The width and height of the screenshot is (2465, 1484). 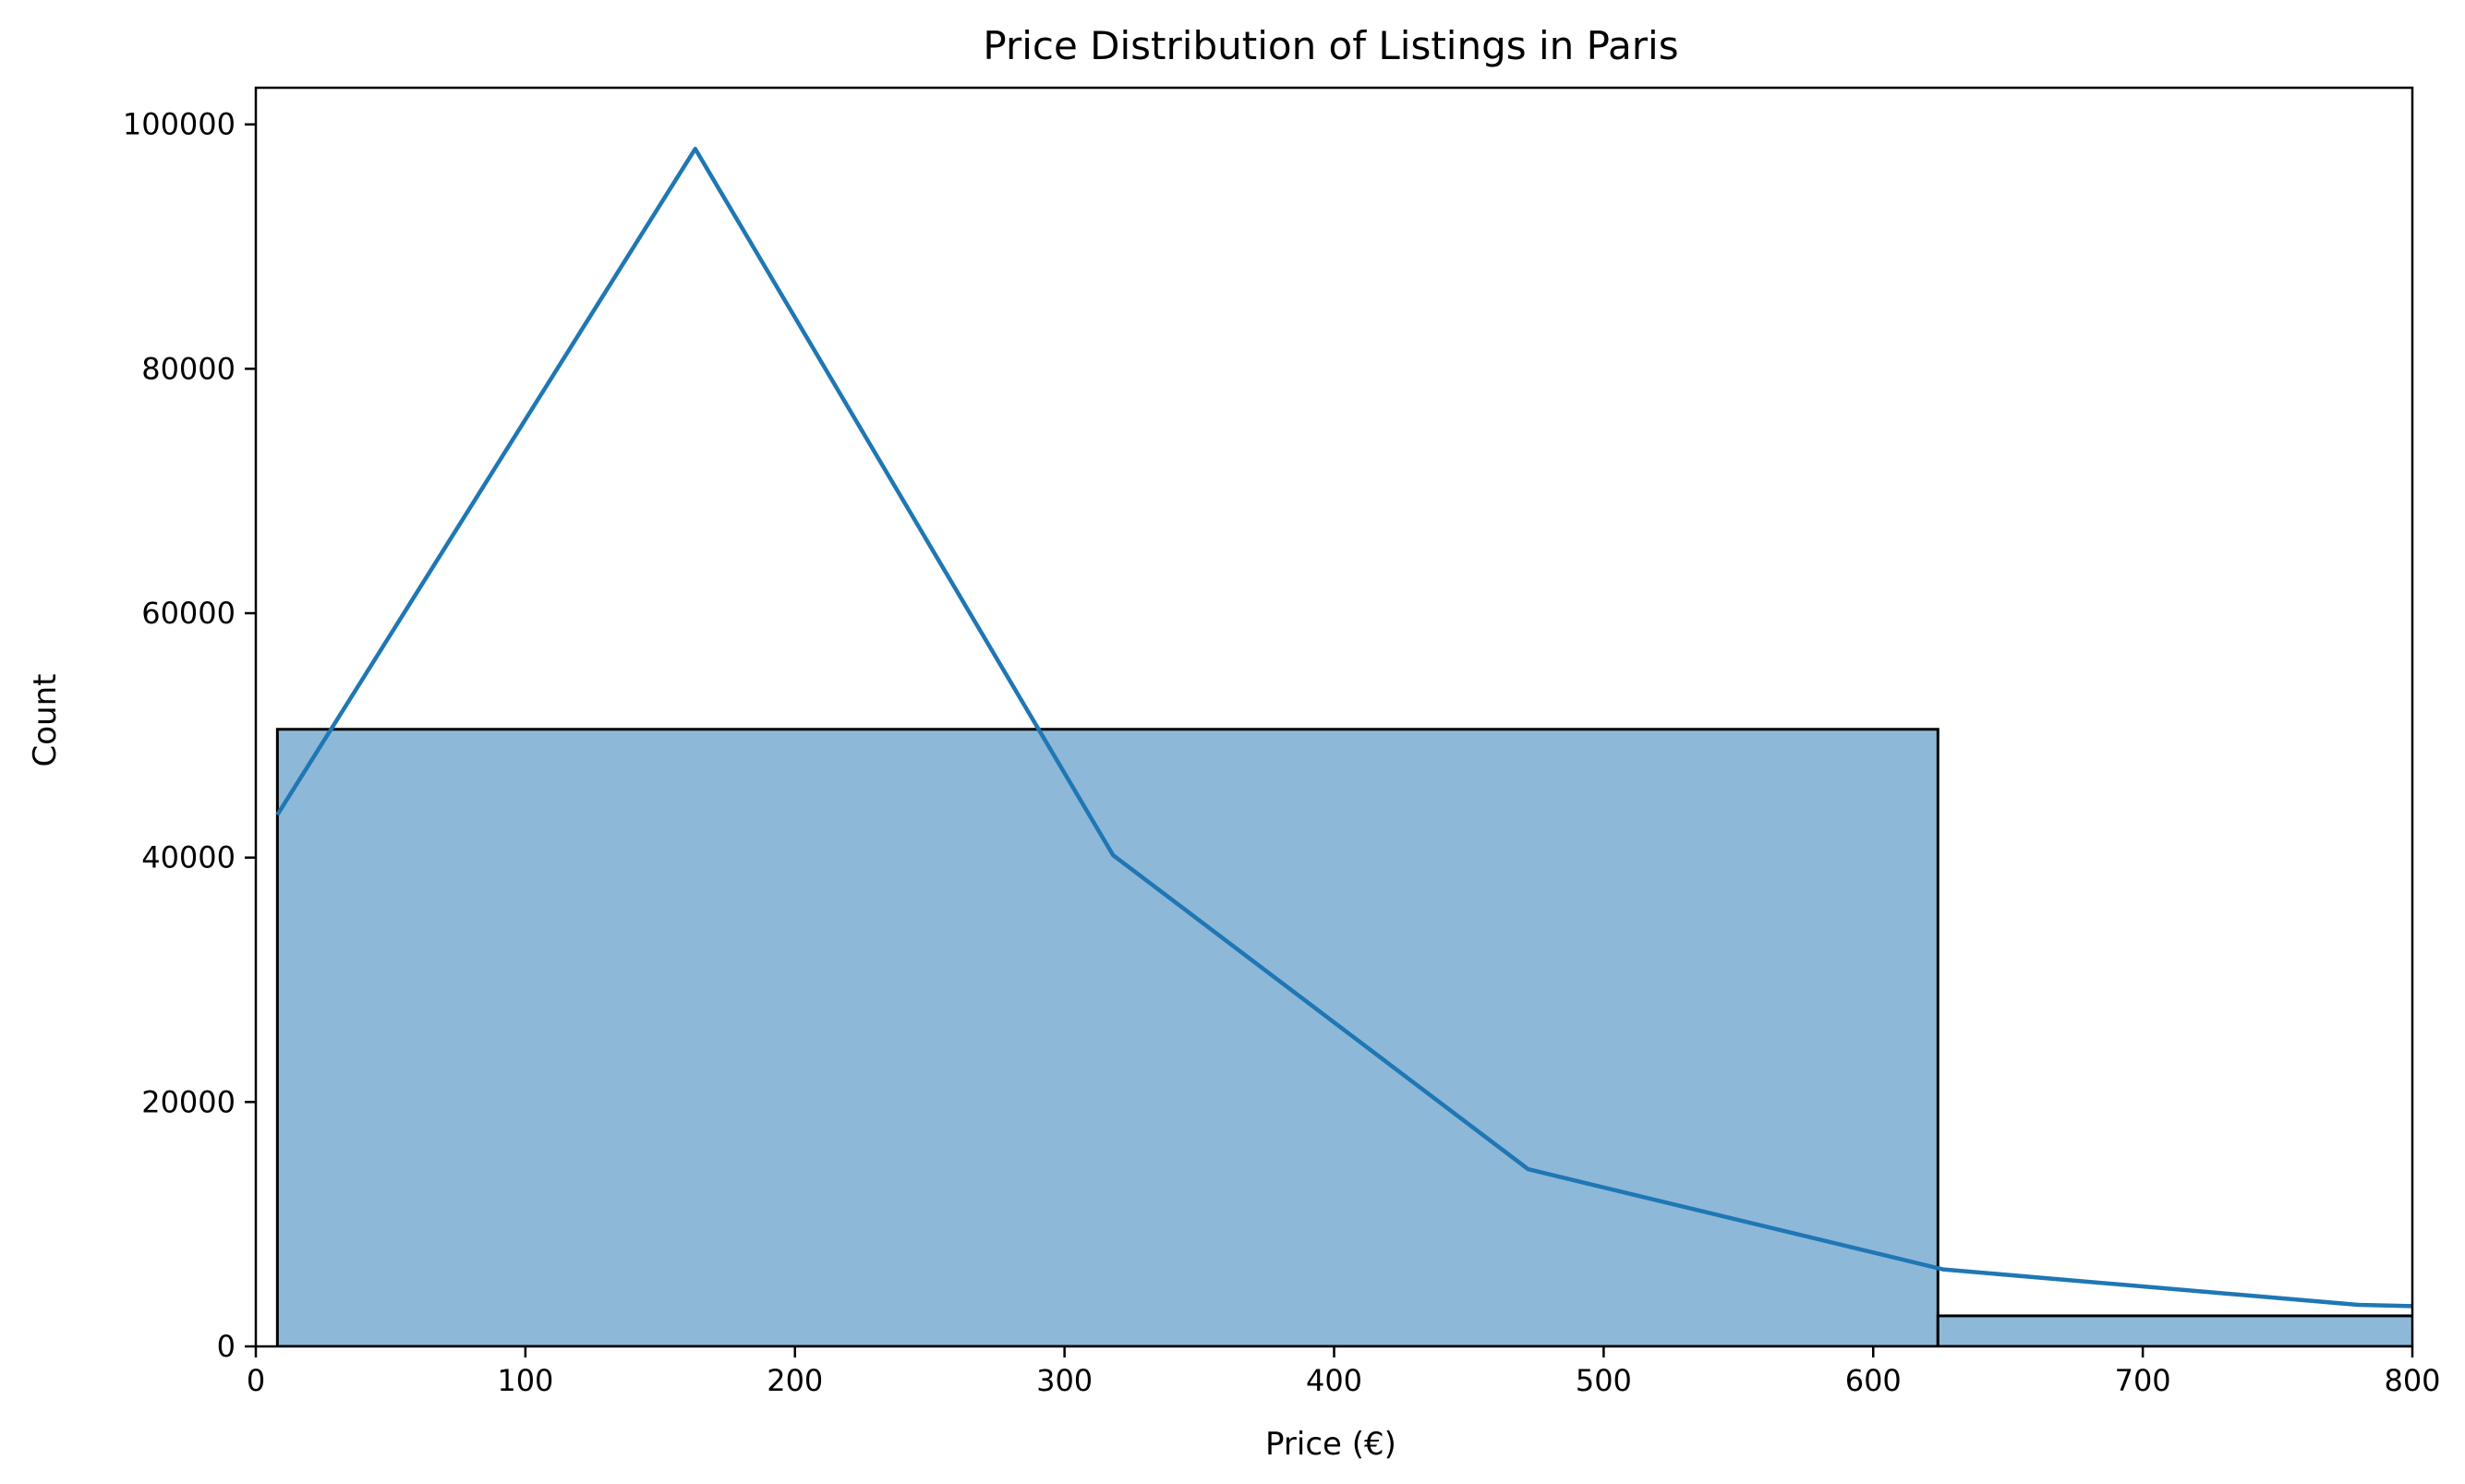 I want to click on x-tick-label-6: 600, so click(x=1873, y=1380).